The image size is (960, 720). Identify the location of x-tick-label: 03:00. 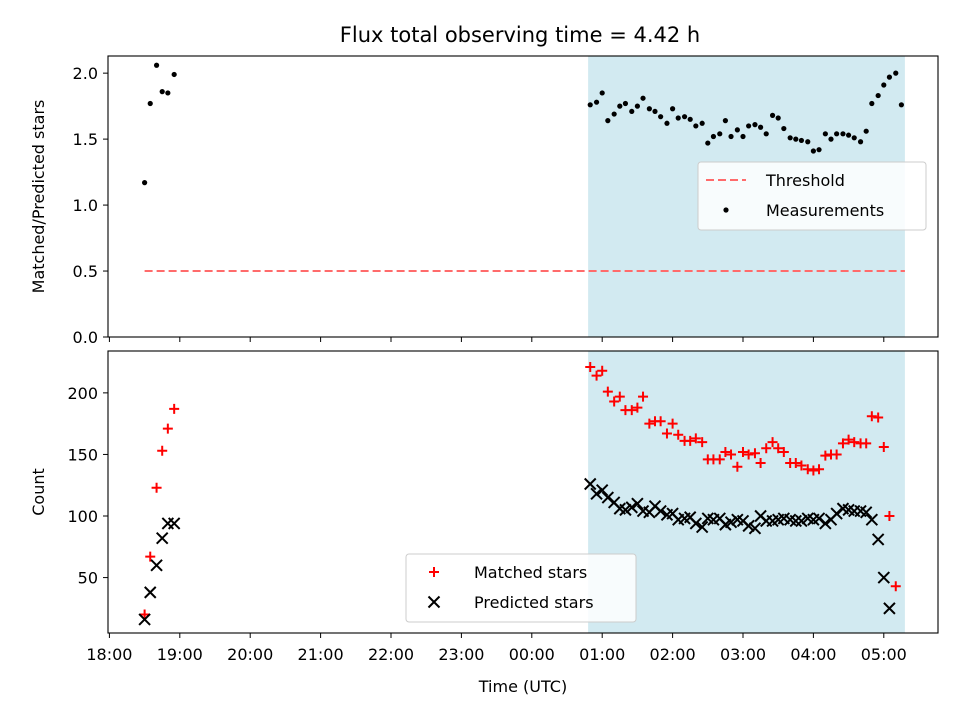
(743, 654).